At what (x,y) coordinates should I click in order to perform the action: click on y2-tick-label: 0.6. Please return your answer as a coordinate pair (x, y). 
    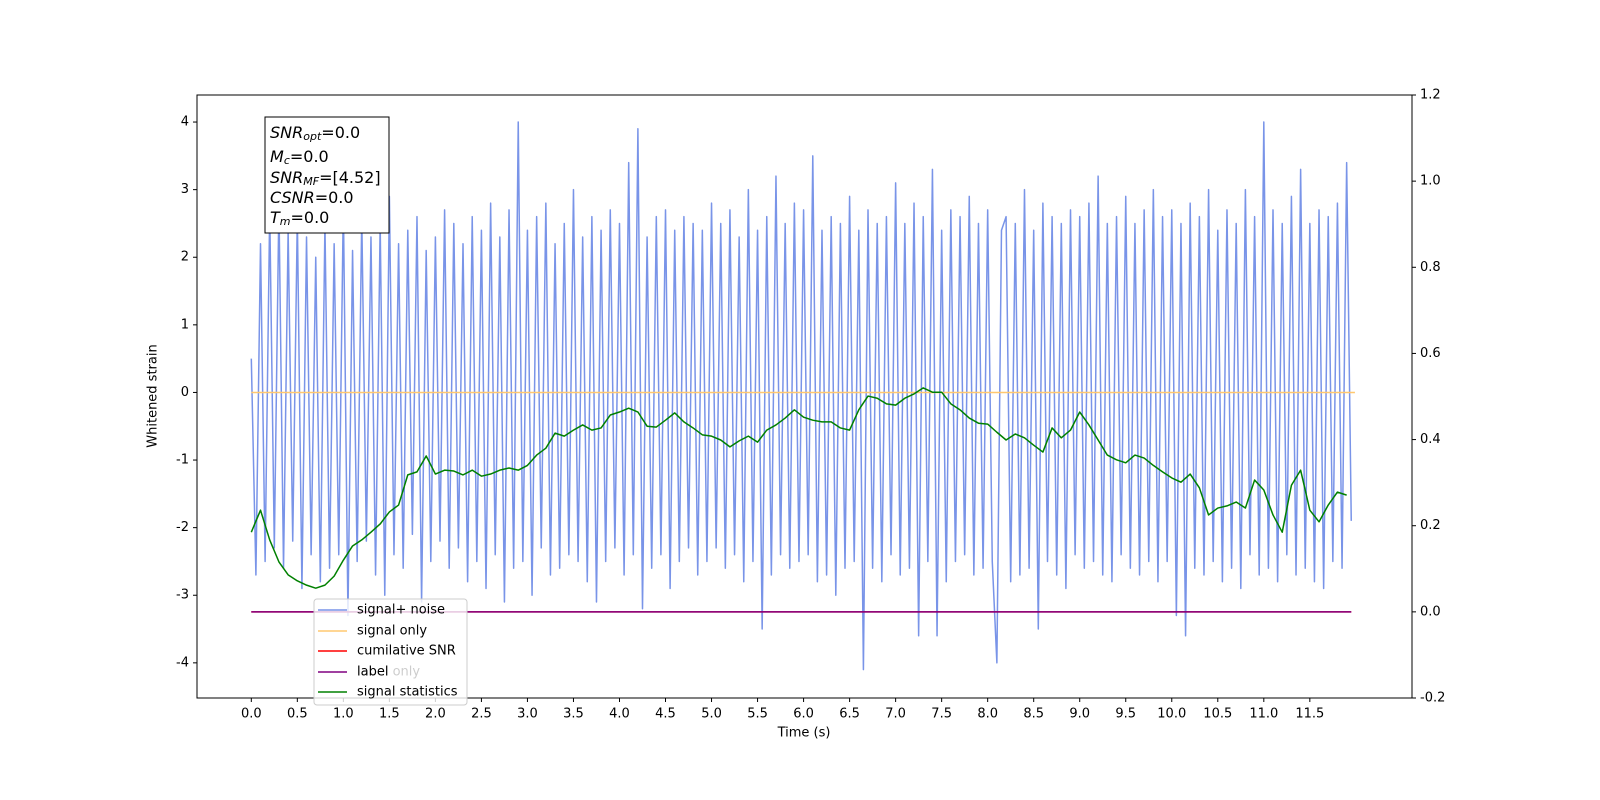
    Looking at the image, I should click on (1430, 353).